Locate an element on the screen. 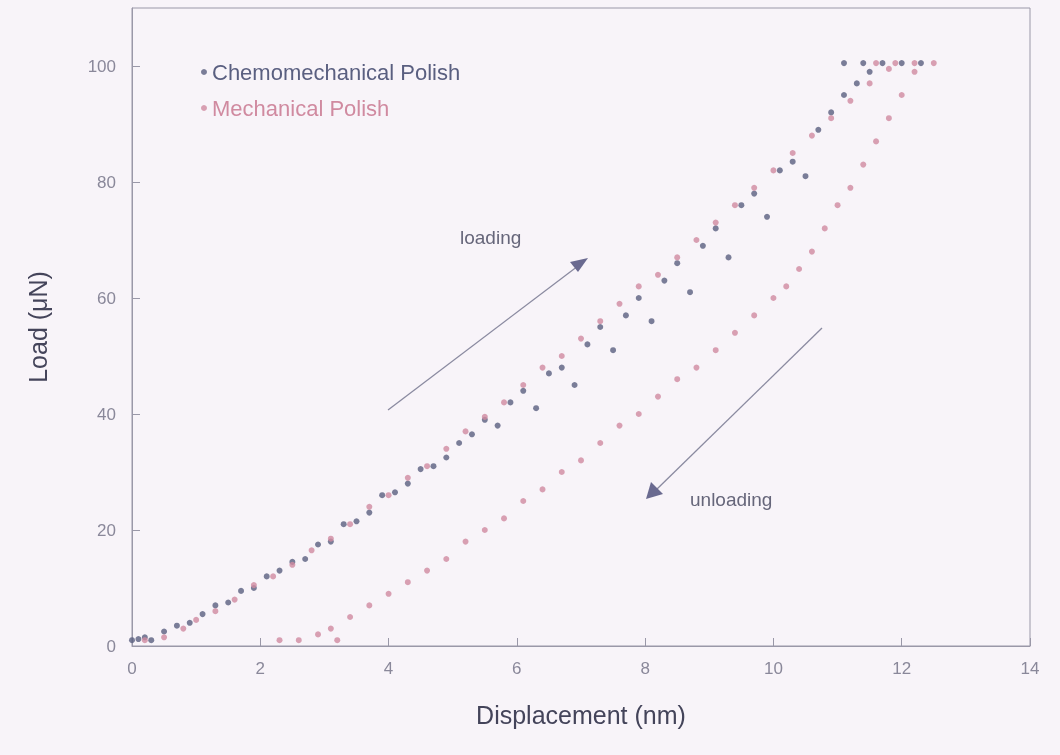  x-tick-label: 12 is located at coordinates (902, 668).